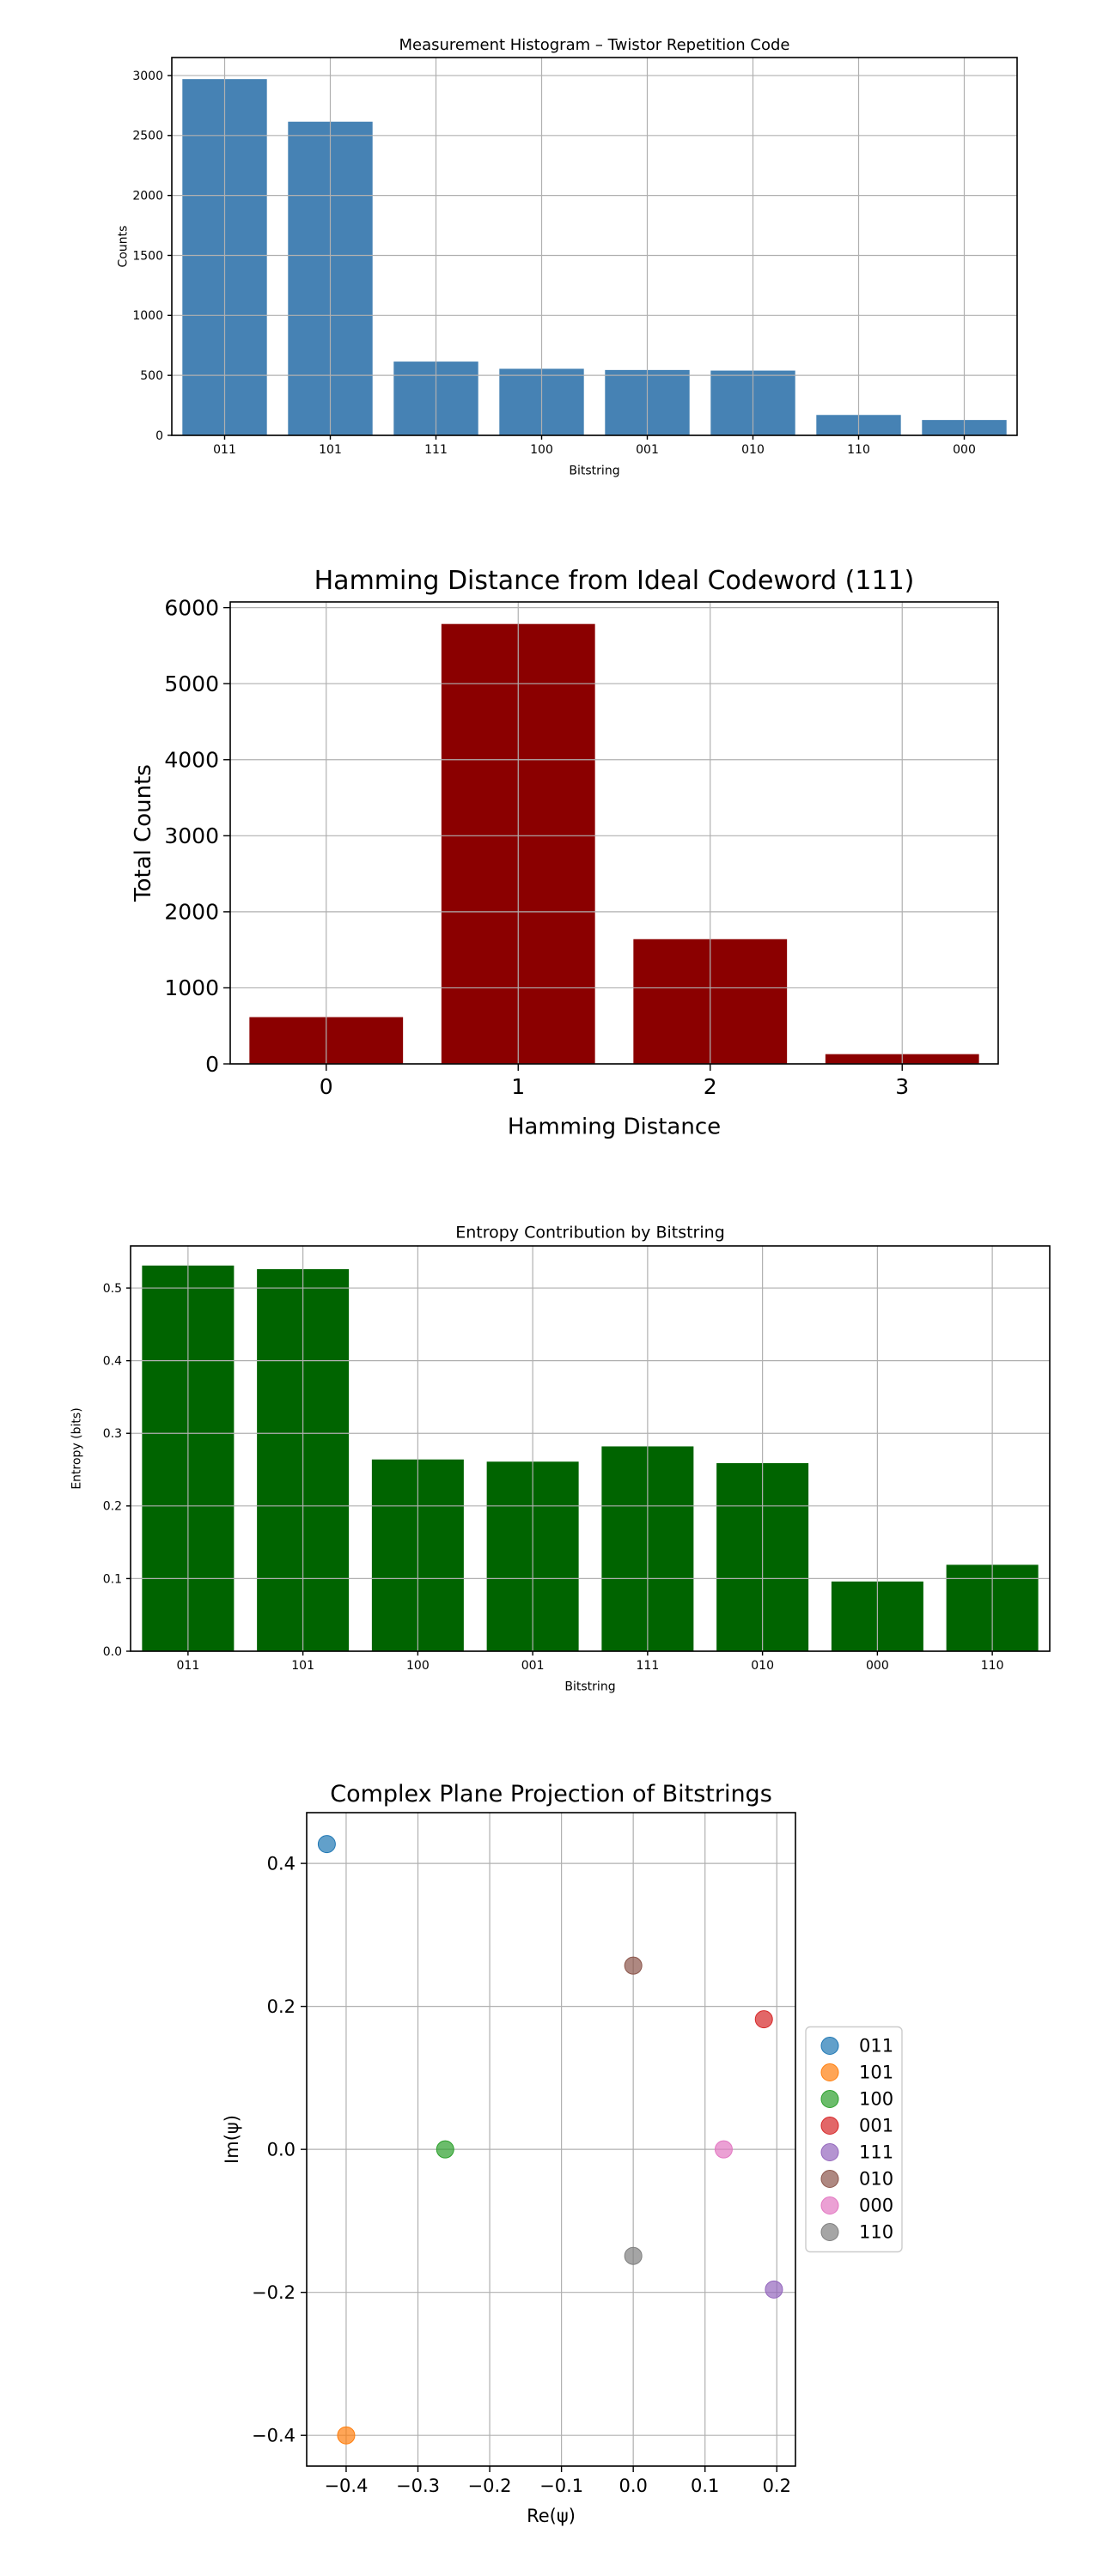 The width and height of the screenshot is (1103, 2576). I want to click on y-tick-label: 1500, so click(147, 256).